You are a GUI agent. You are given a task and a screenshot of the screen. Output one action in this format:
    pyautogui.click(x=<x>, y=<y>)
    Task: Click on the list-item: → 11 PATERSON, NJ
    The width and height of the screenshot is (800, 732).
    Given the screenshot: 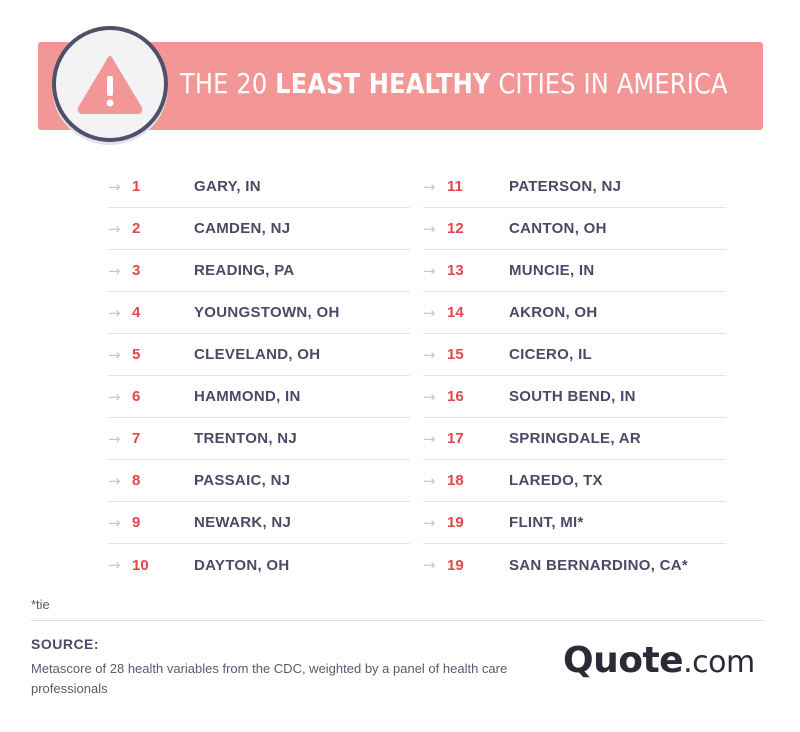 What is the action you would take?
    pyautogui.click(x=574, y=187)
    